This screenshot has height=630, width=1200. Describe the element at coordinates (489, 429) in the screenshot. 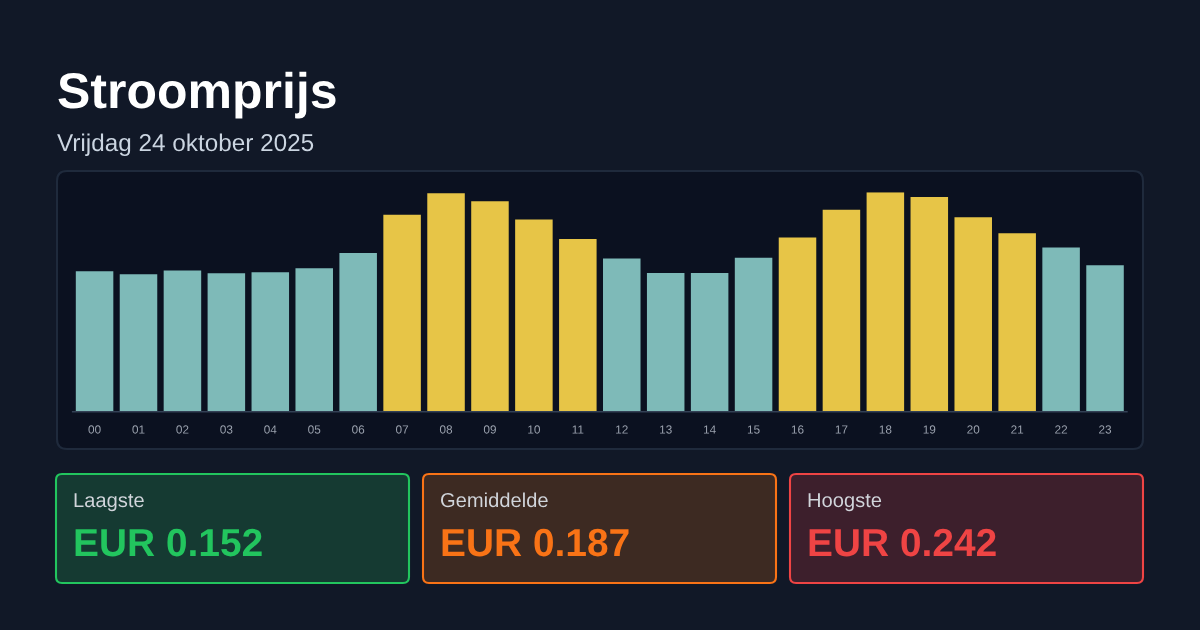

I see `x-tick-label: 09` at that location.